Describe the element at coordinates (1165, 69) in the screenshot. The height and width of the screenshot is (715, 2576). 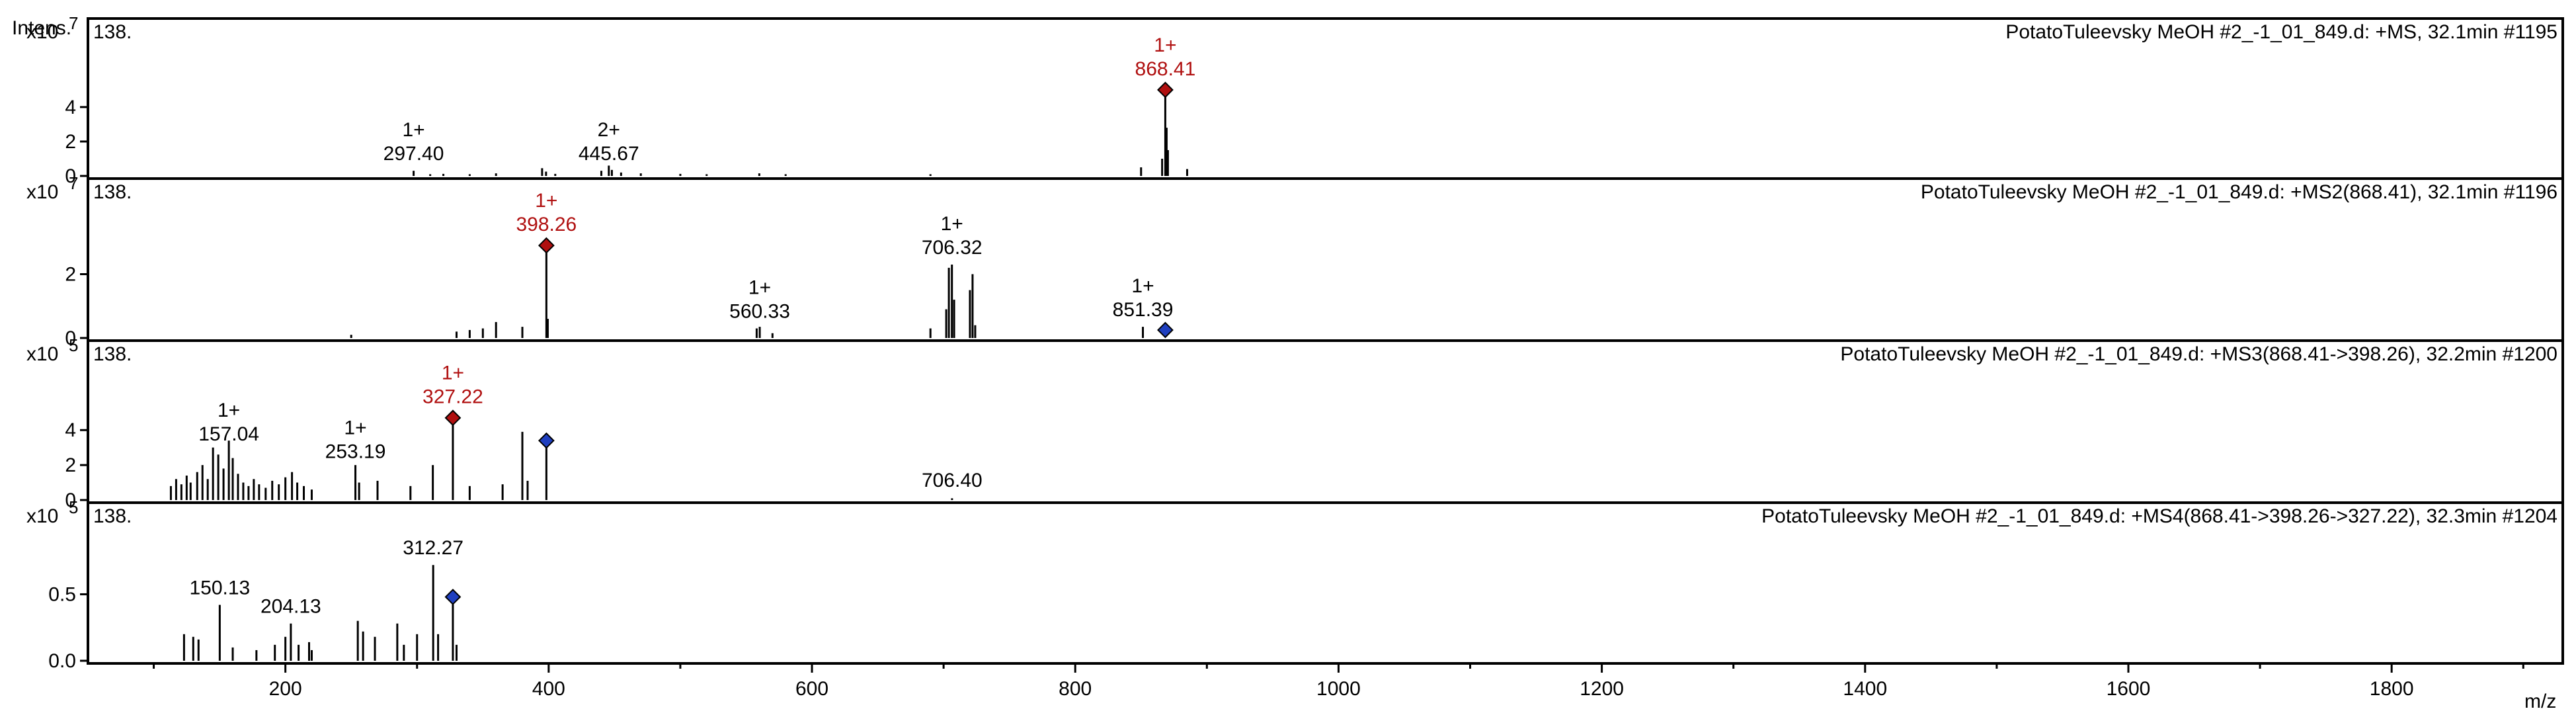
I see `peak-mz-label: 868.41` at that location.